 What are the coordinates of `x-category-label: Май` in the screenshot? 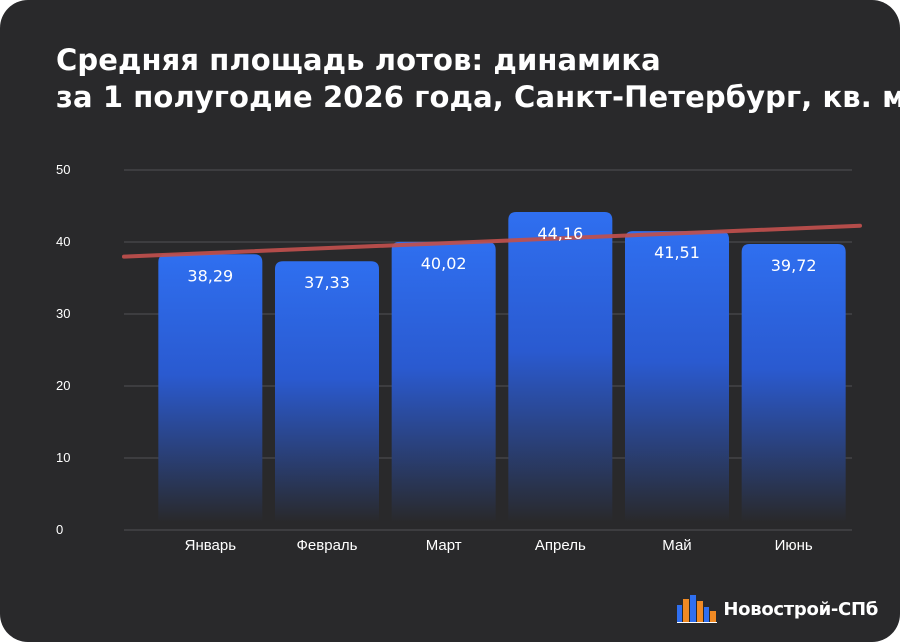 It's located at (676, 545).